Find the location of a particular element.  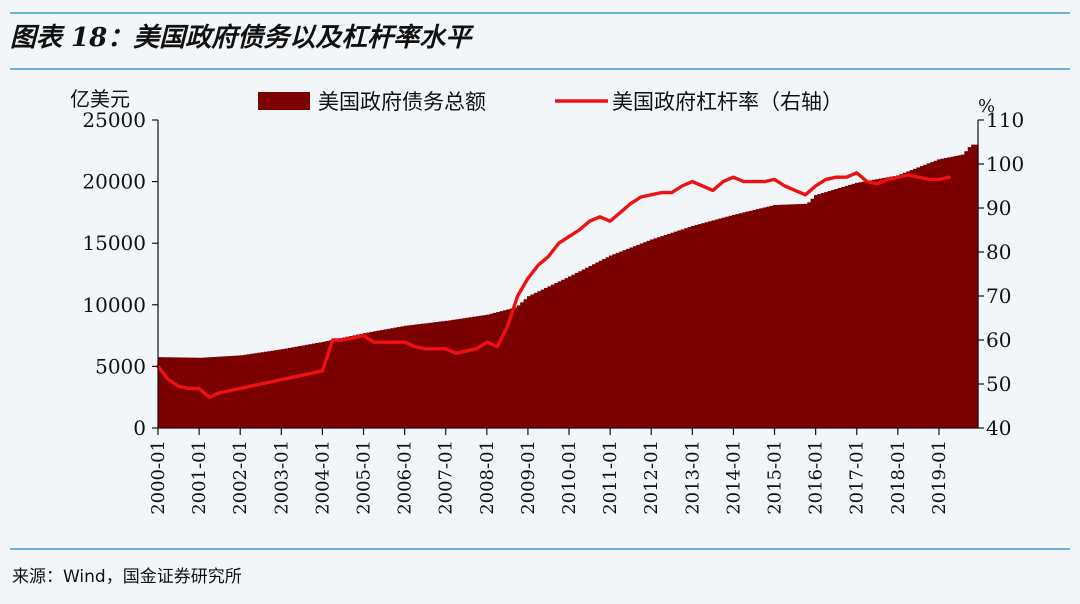

x-tick-label: 2003-01 is located at coordinates (281, 477).